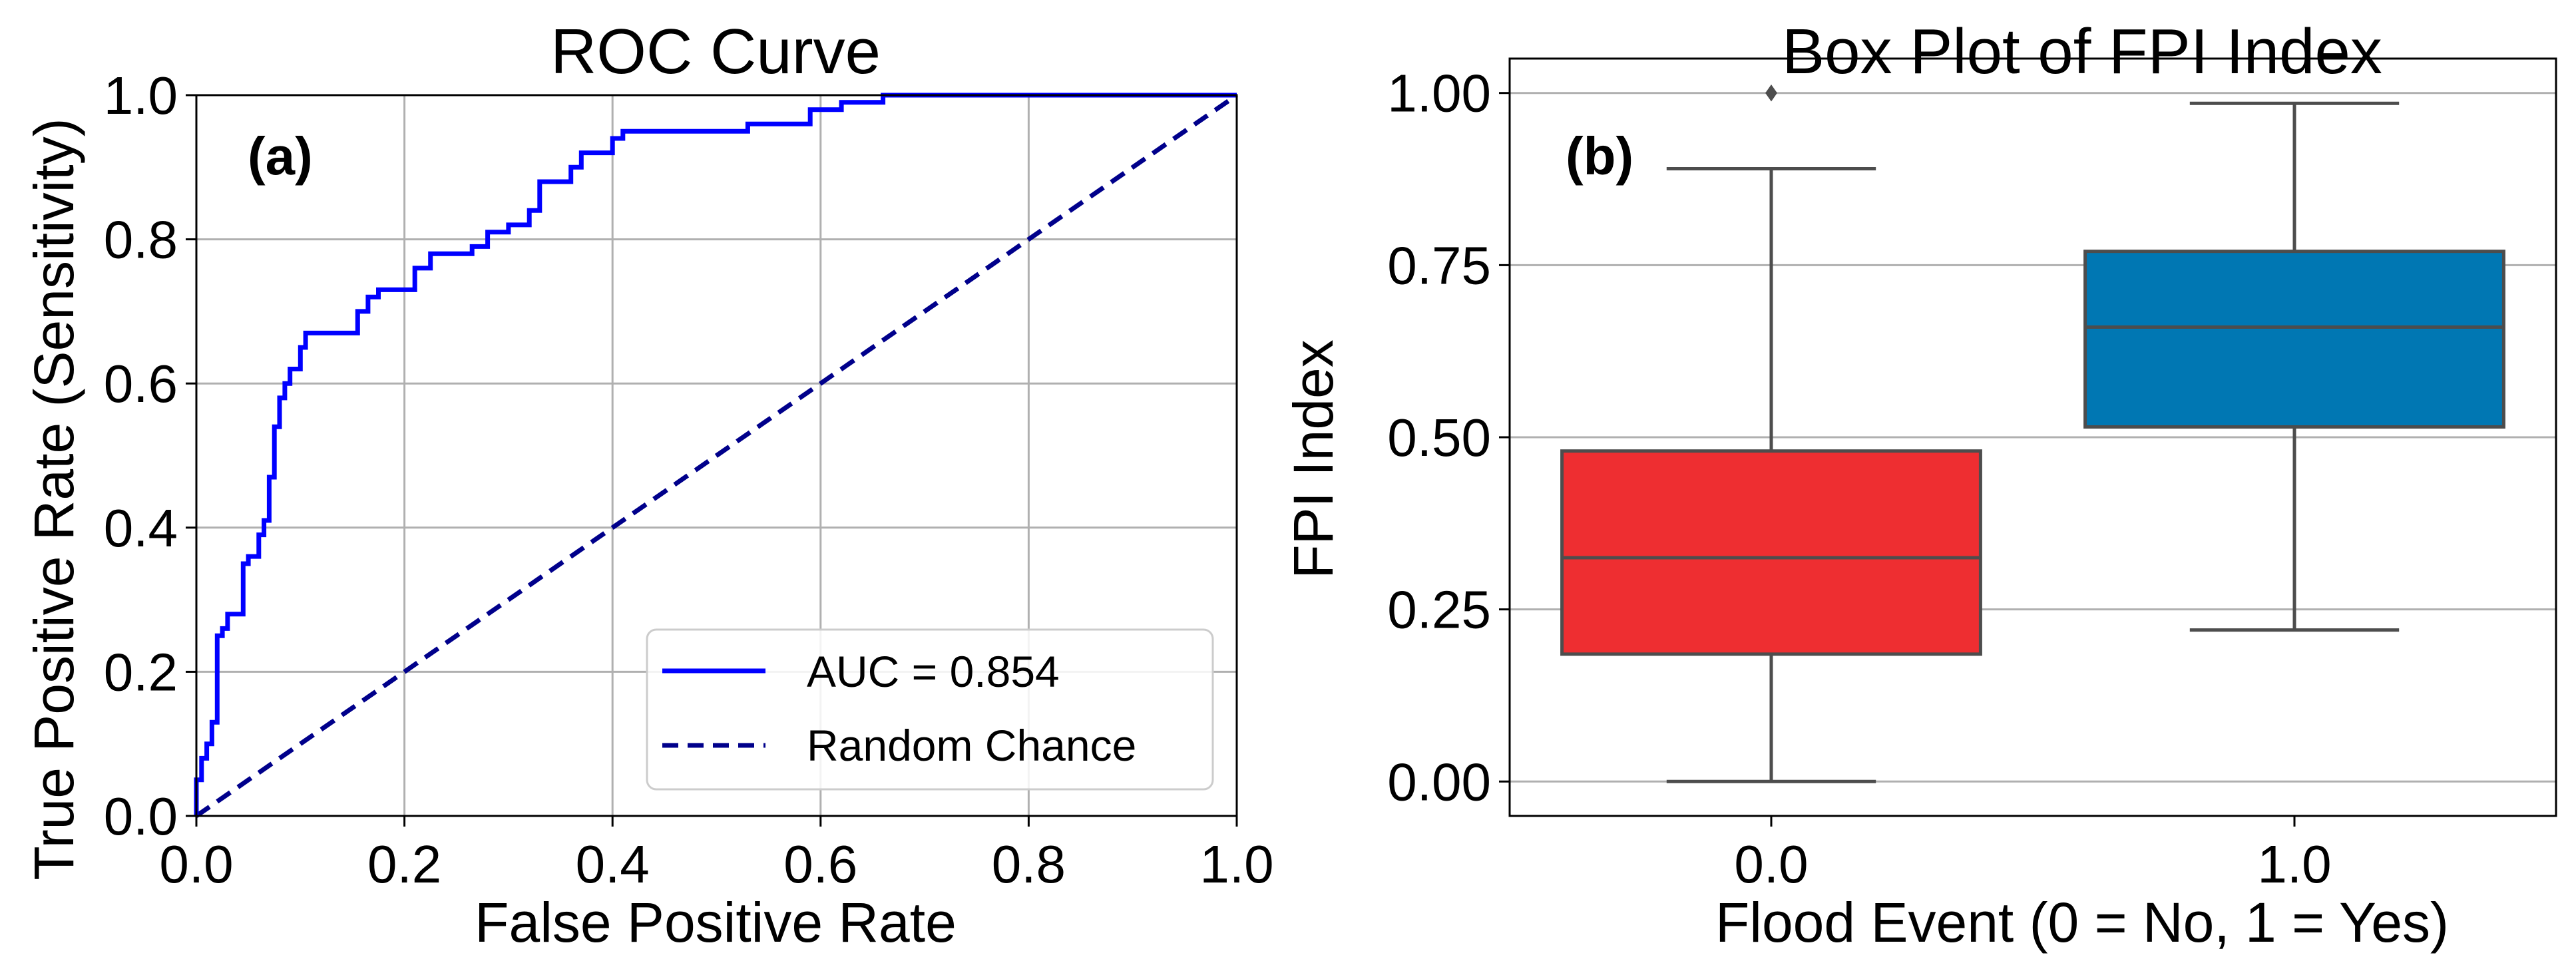 The image size is (2576, 973). I want to click on legend-auc-label: AUC = 0.854, so click(933, 671).